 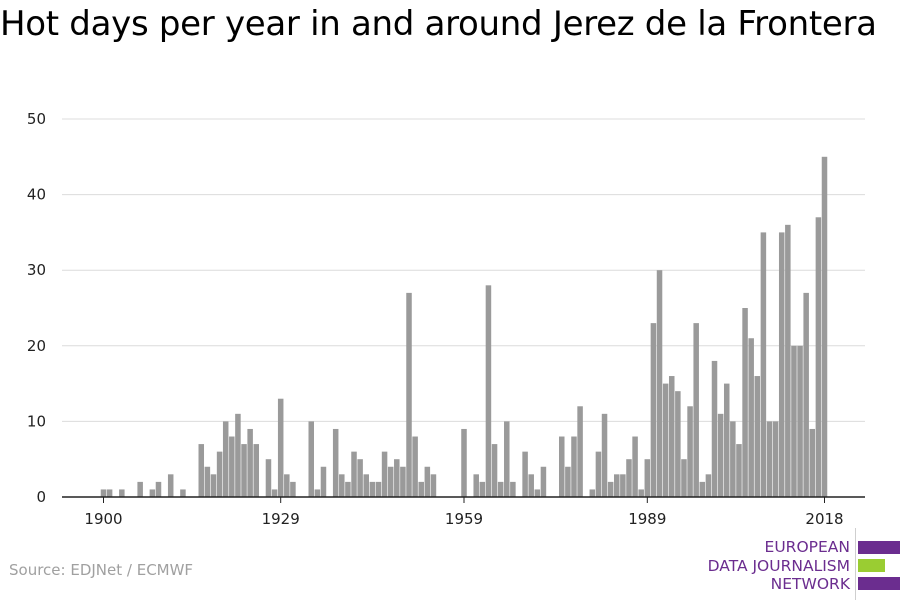 What do you see at coordinates (244, 470) in the screenshot?
I see `bar-1923` at bounding box center [244, 470].